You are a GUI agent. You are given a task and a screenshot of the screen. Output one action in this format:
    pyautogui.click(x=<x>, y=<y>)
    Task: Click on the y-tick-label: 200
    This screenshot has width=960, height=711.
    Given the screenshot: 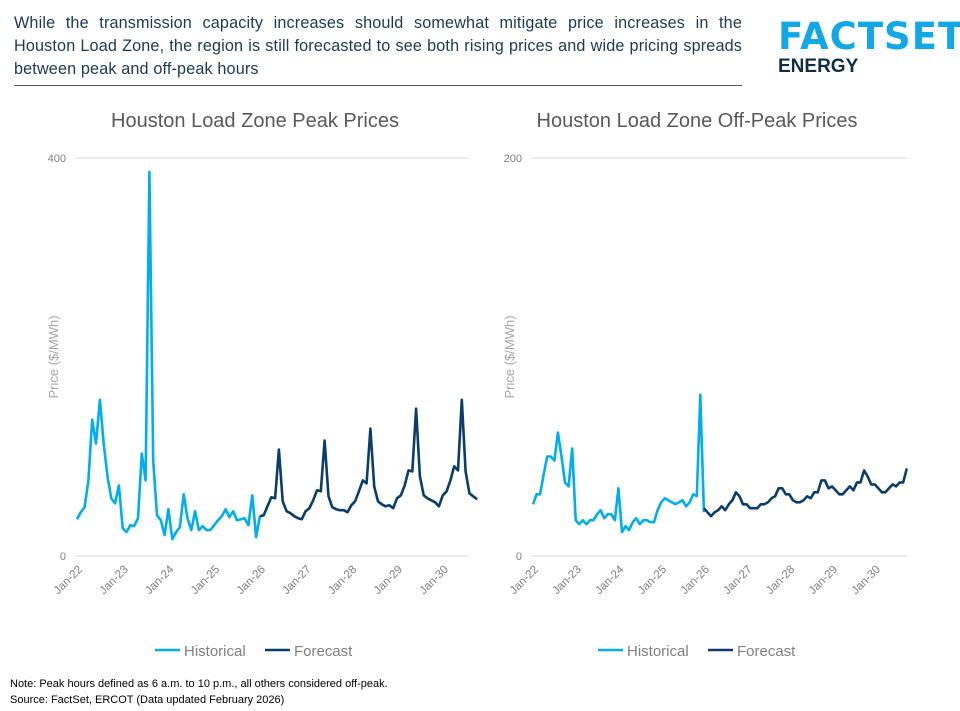 What is the action you would take?
    pyautogui.click(x=513, y=159)
    